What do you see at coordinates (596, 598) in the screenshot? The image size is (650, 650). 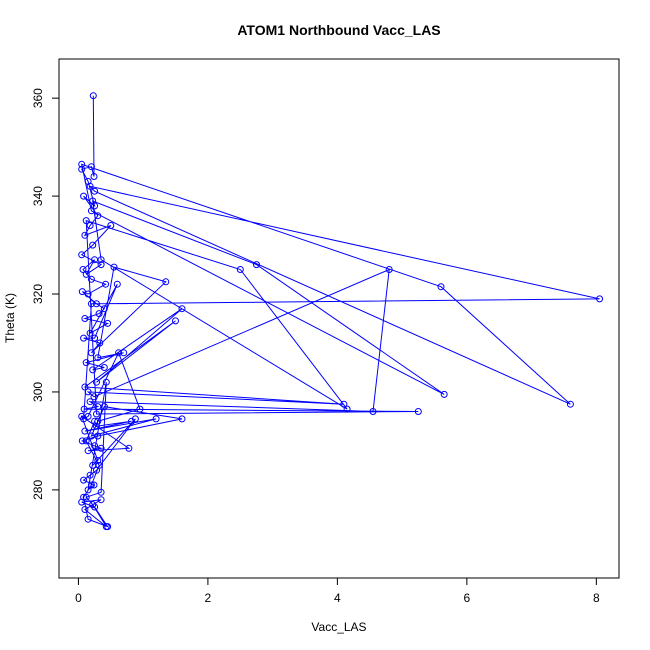 I see `x-tick-label: 8` at bounding box center [596, 598].